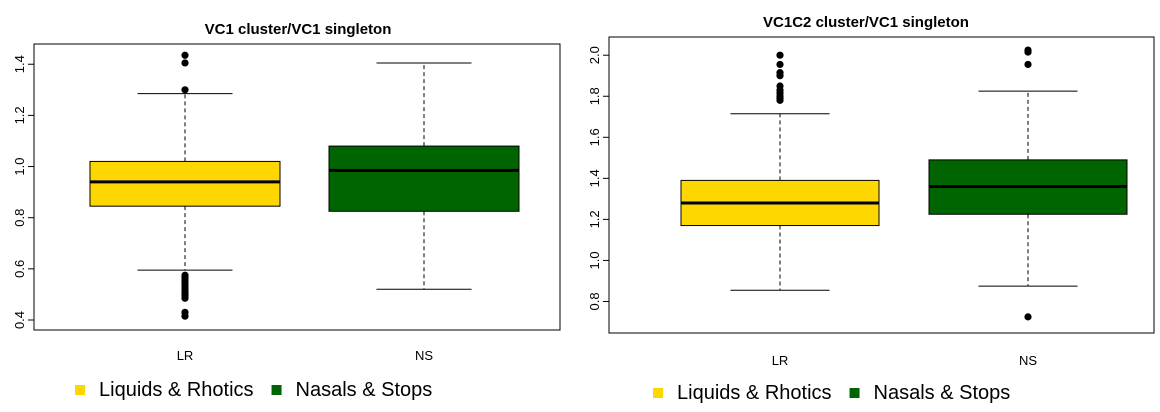 This screenshot has width=1160, height=412. What do you see at coordinates (298, 29) in the screenshot?
I see `chart-title: VC1 cluster/VC1 singleton` at bounding box center [298, 29].